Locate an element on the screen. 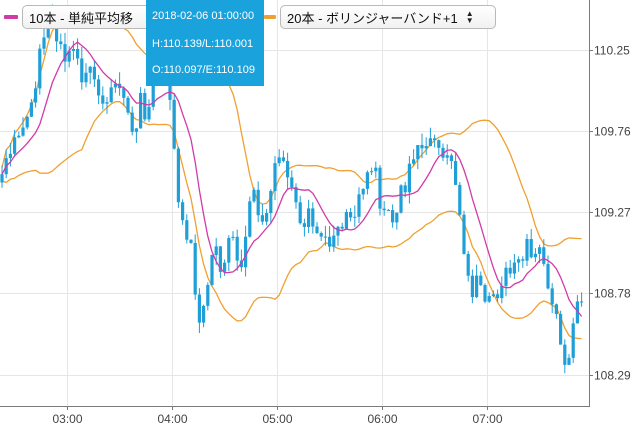 Image resolution: width=640 pixels, height=434 pixels. y-tick-label: 110.25 is located at coordinates (612, 51).